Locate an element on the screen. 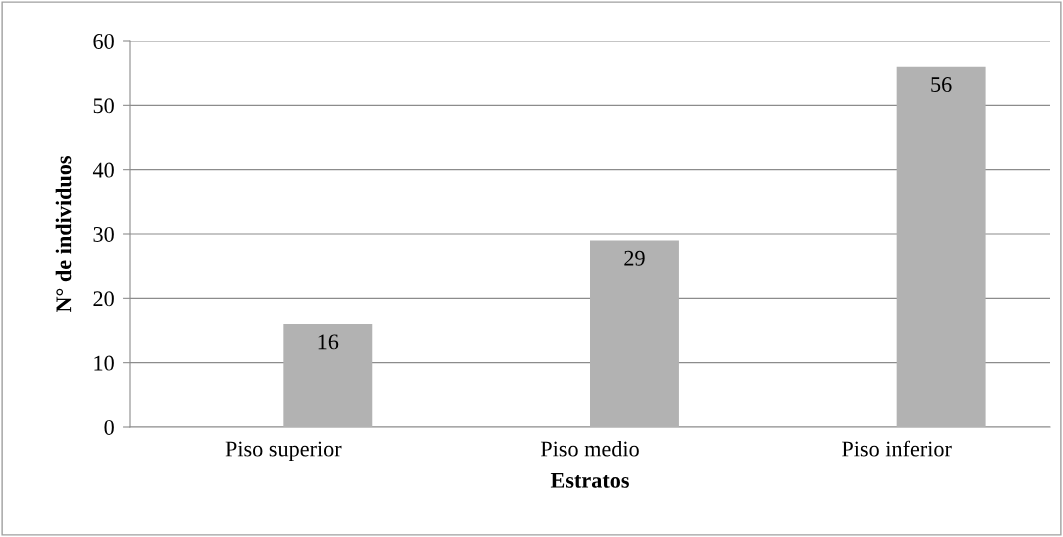 This screenshot has height=537, width=1063. x-axis-title: Estratos is located at coordinates (589, 480).